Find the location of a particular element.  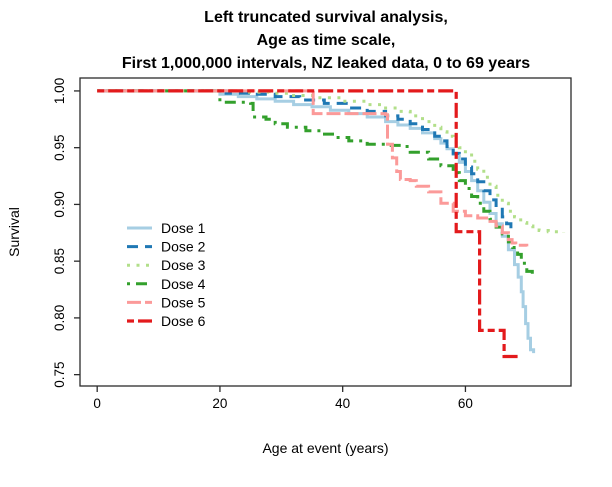

x-tick-label: 20 is located at coordinates (219, 403).